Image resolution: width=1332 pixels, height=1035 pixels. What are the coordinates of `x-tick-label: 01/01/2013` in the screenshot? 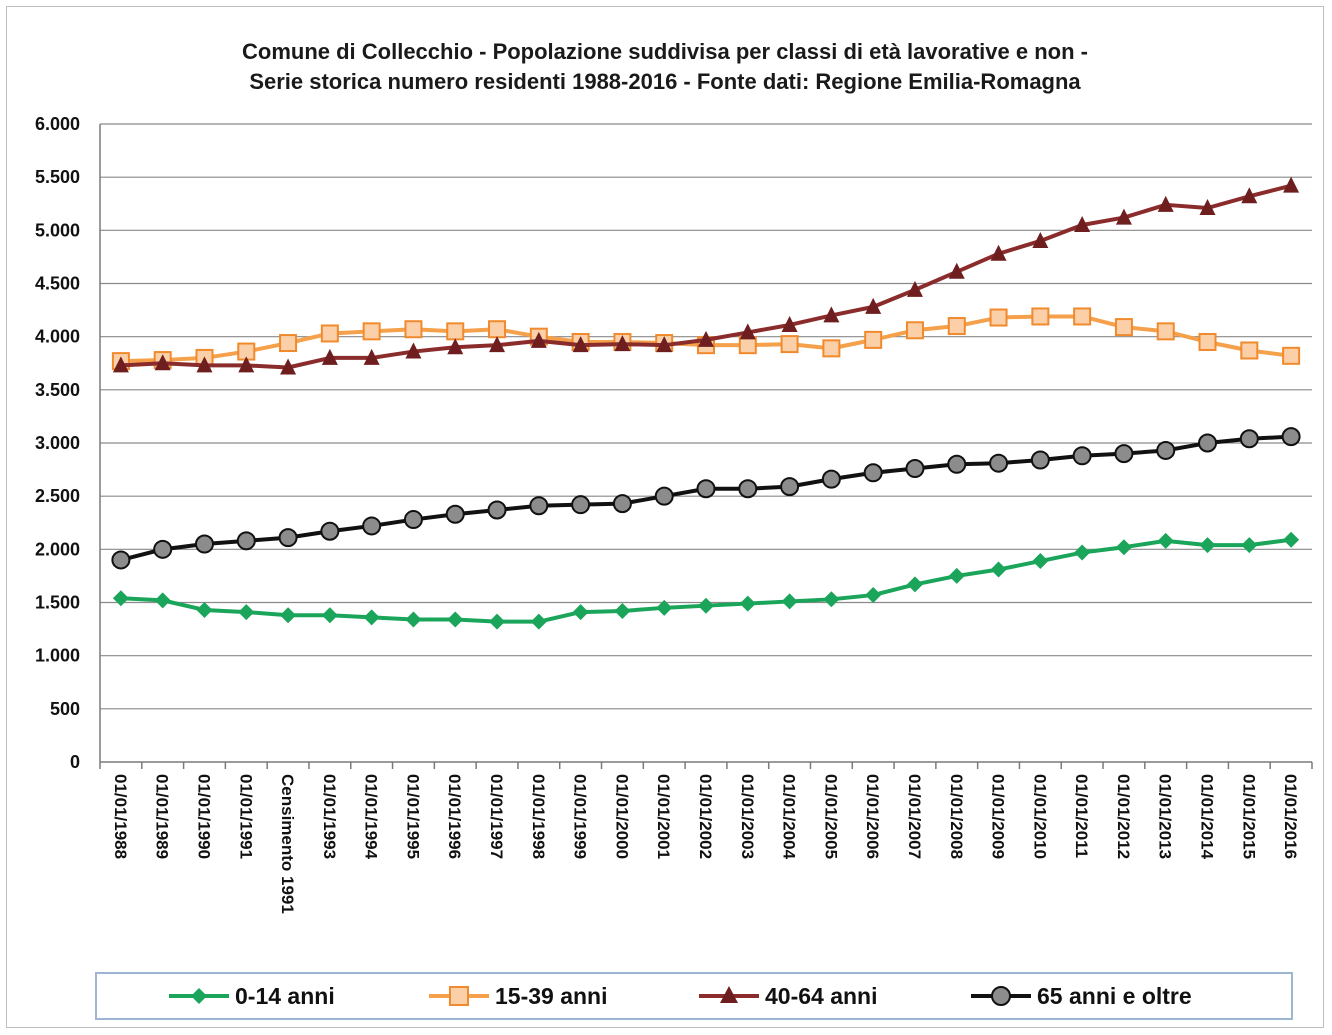 It's located at (1165, 816).